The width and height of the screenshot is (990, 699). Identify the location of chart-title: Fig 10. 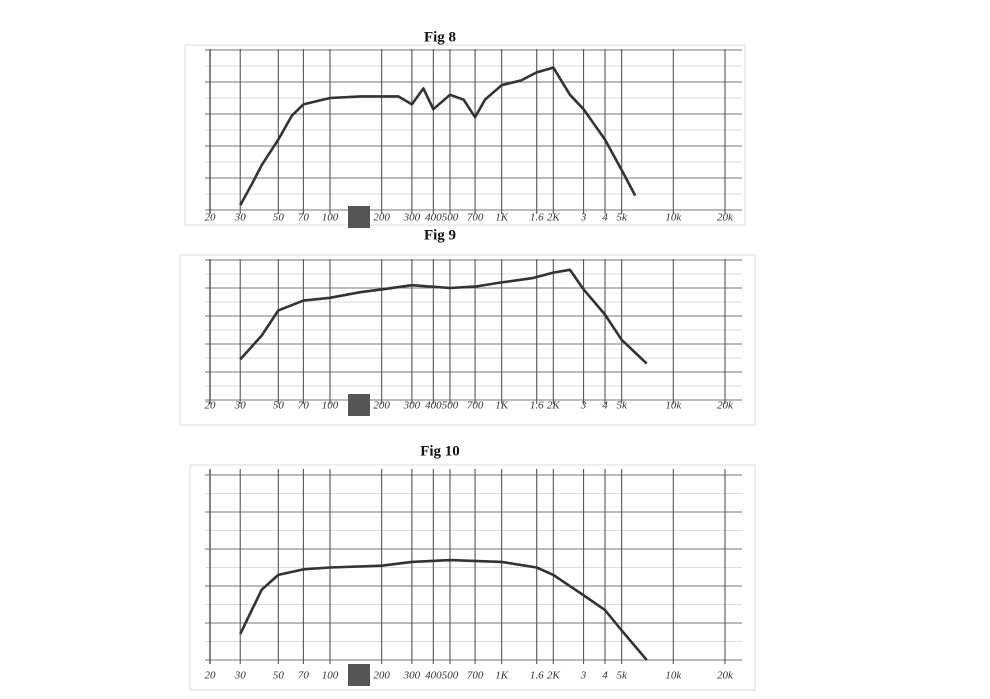
(440, 451).